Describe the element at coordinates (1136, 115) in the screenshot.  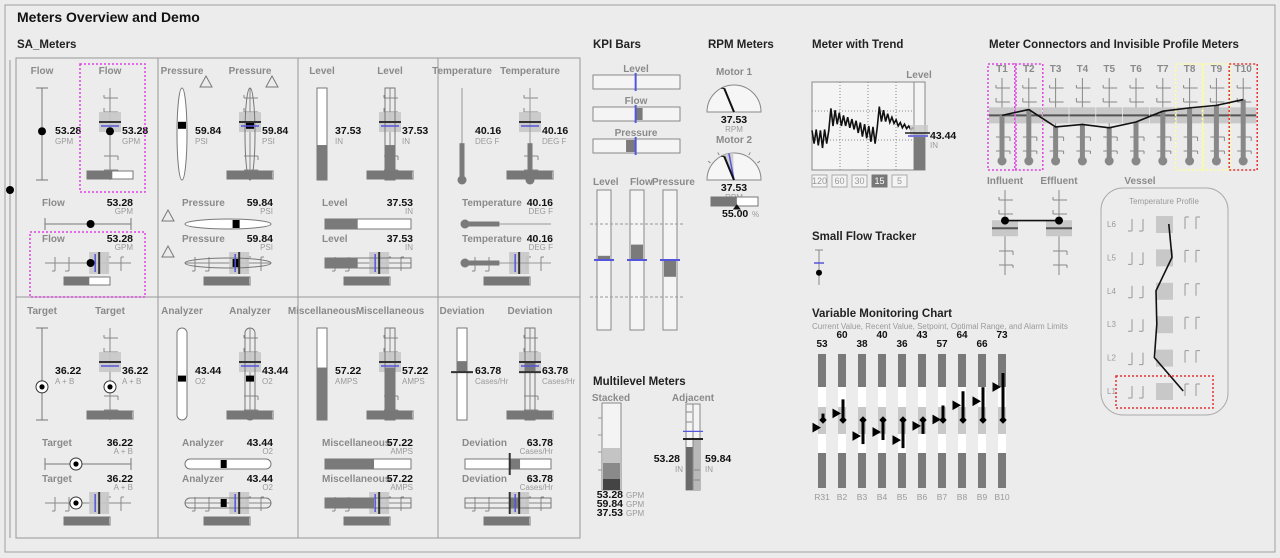
I see `connector-meter-T6: T6` at that location.